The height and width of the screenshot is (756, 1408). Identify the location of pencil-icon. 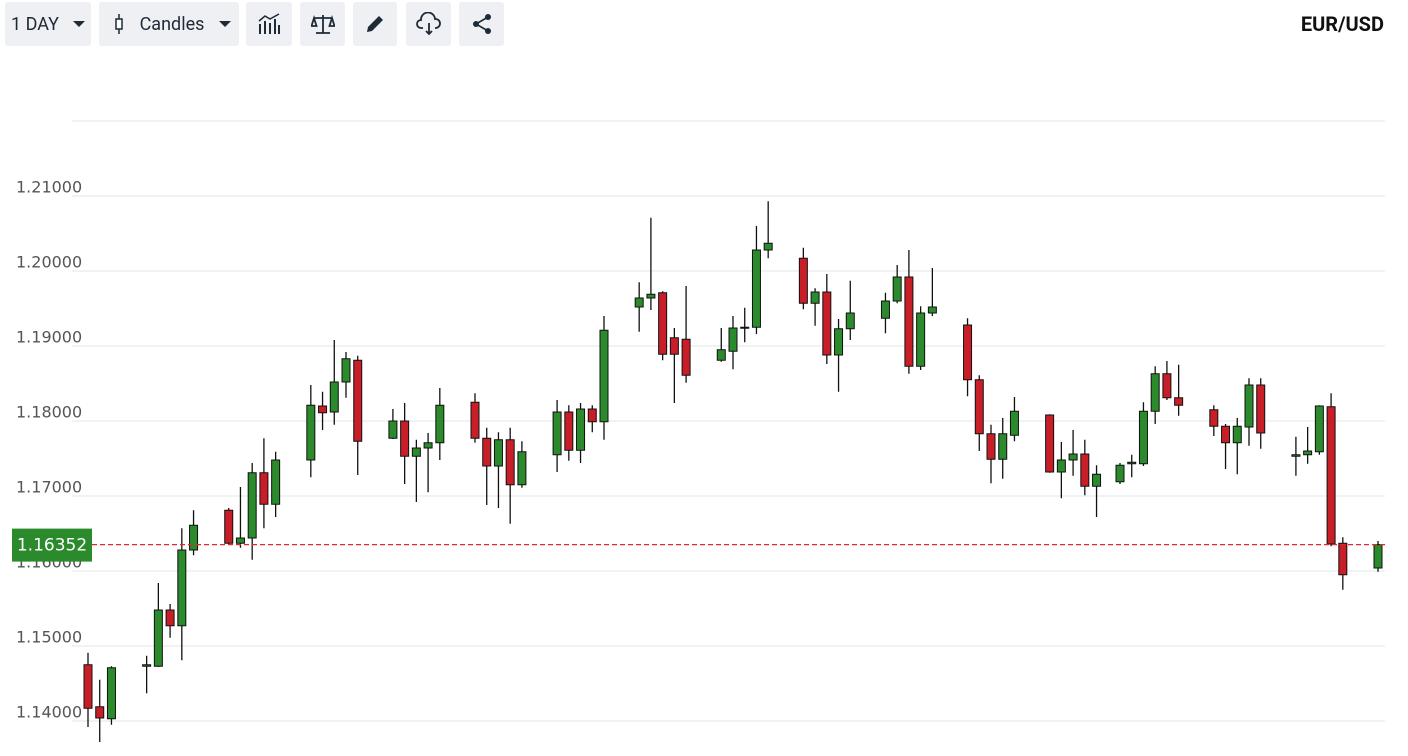
(375, 24).